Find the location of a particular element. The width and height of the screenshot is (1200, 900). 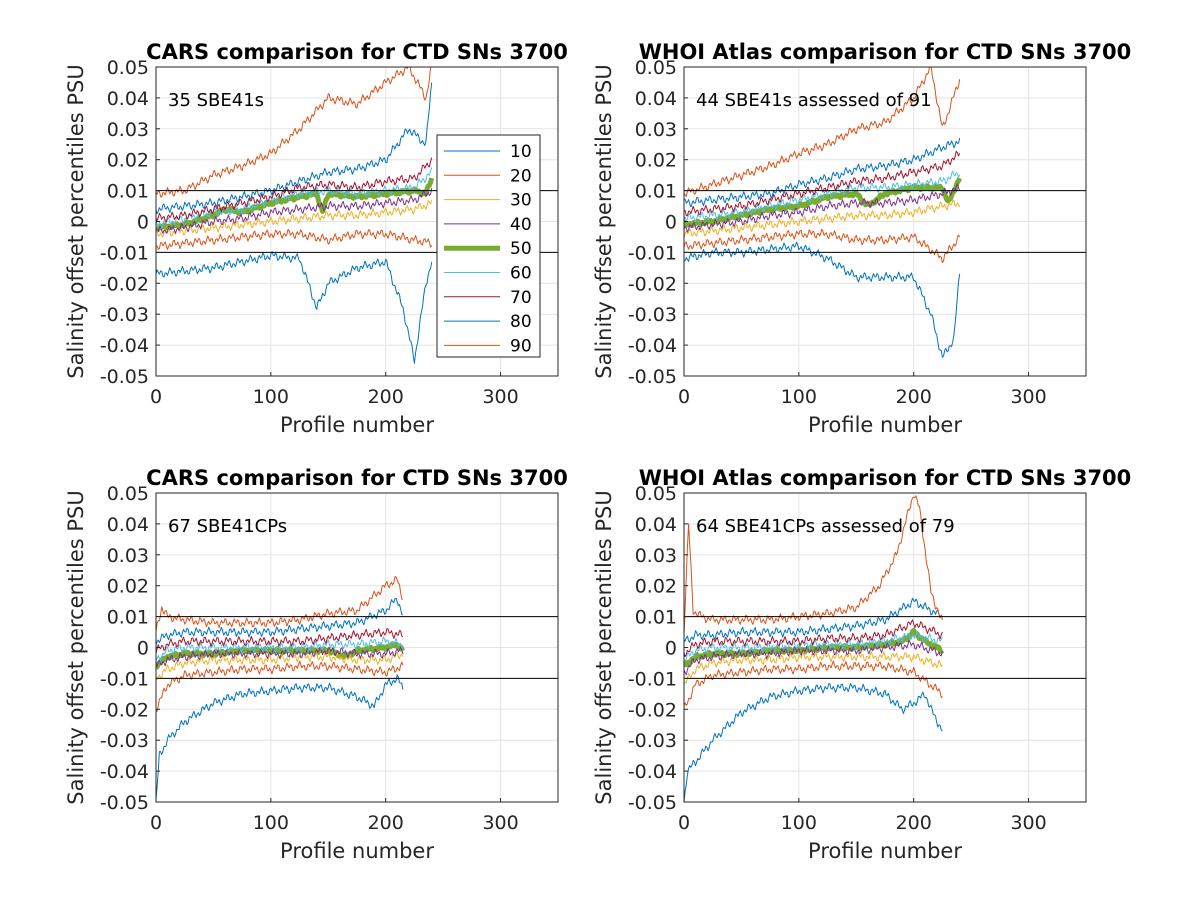

annotation-text: 35 SBE41s is located at coordinates (216, 100).